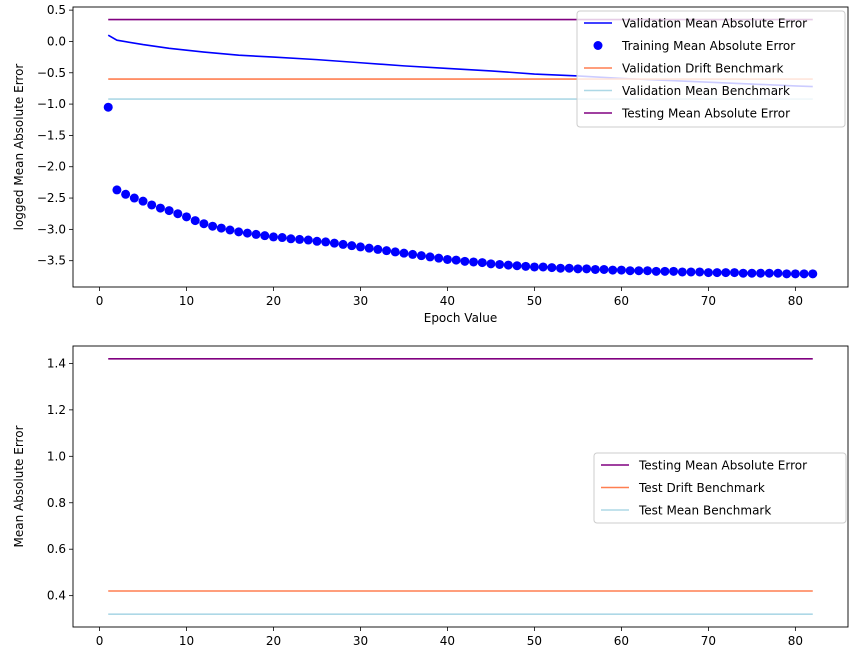 The width and height of the screenshot is (858, 661). I want to click on y-tick-label: −1.0, so click(51, 104).